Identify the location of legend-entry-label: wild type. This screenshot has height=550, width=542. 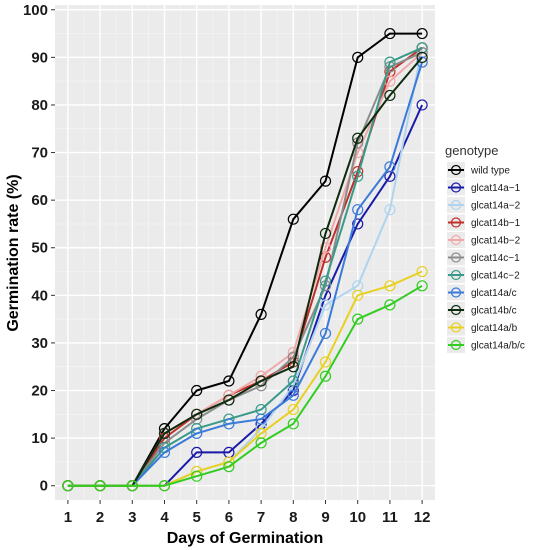
(490, 171).